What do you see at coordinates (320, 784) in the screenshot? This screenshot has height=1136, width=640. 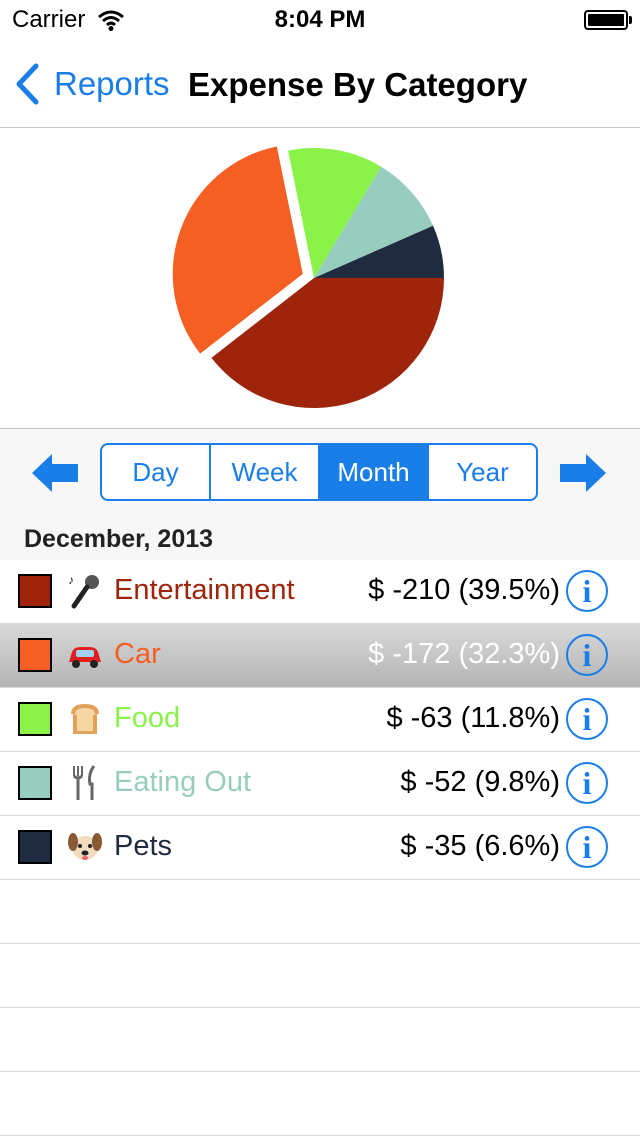 I see `category-row-eating-out: Eating Out $ -52 (9.8%) i` at bounding box center [320, 784].